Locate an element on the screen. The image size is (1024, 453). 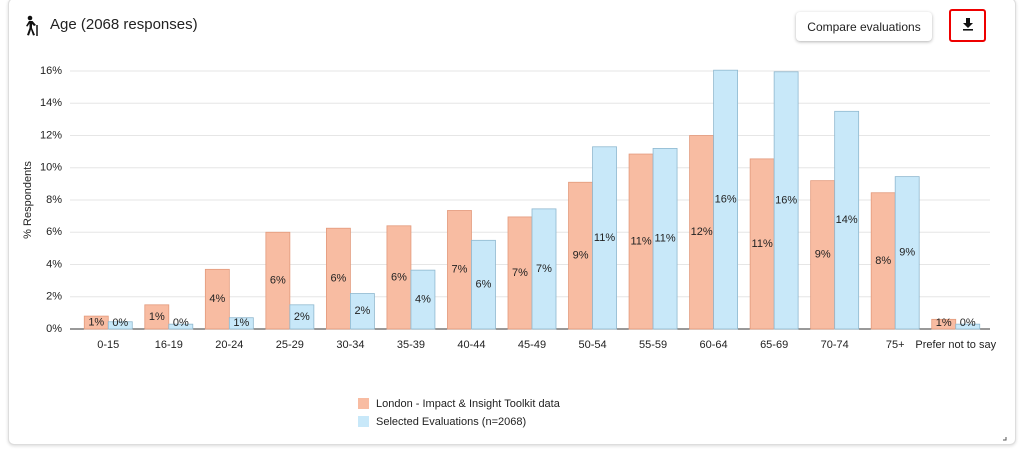
resize-handle is located at coordinates (1005, 439).